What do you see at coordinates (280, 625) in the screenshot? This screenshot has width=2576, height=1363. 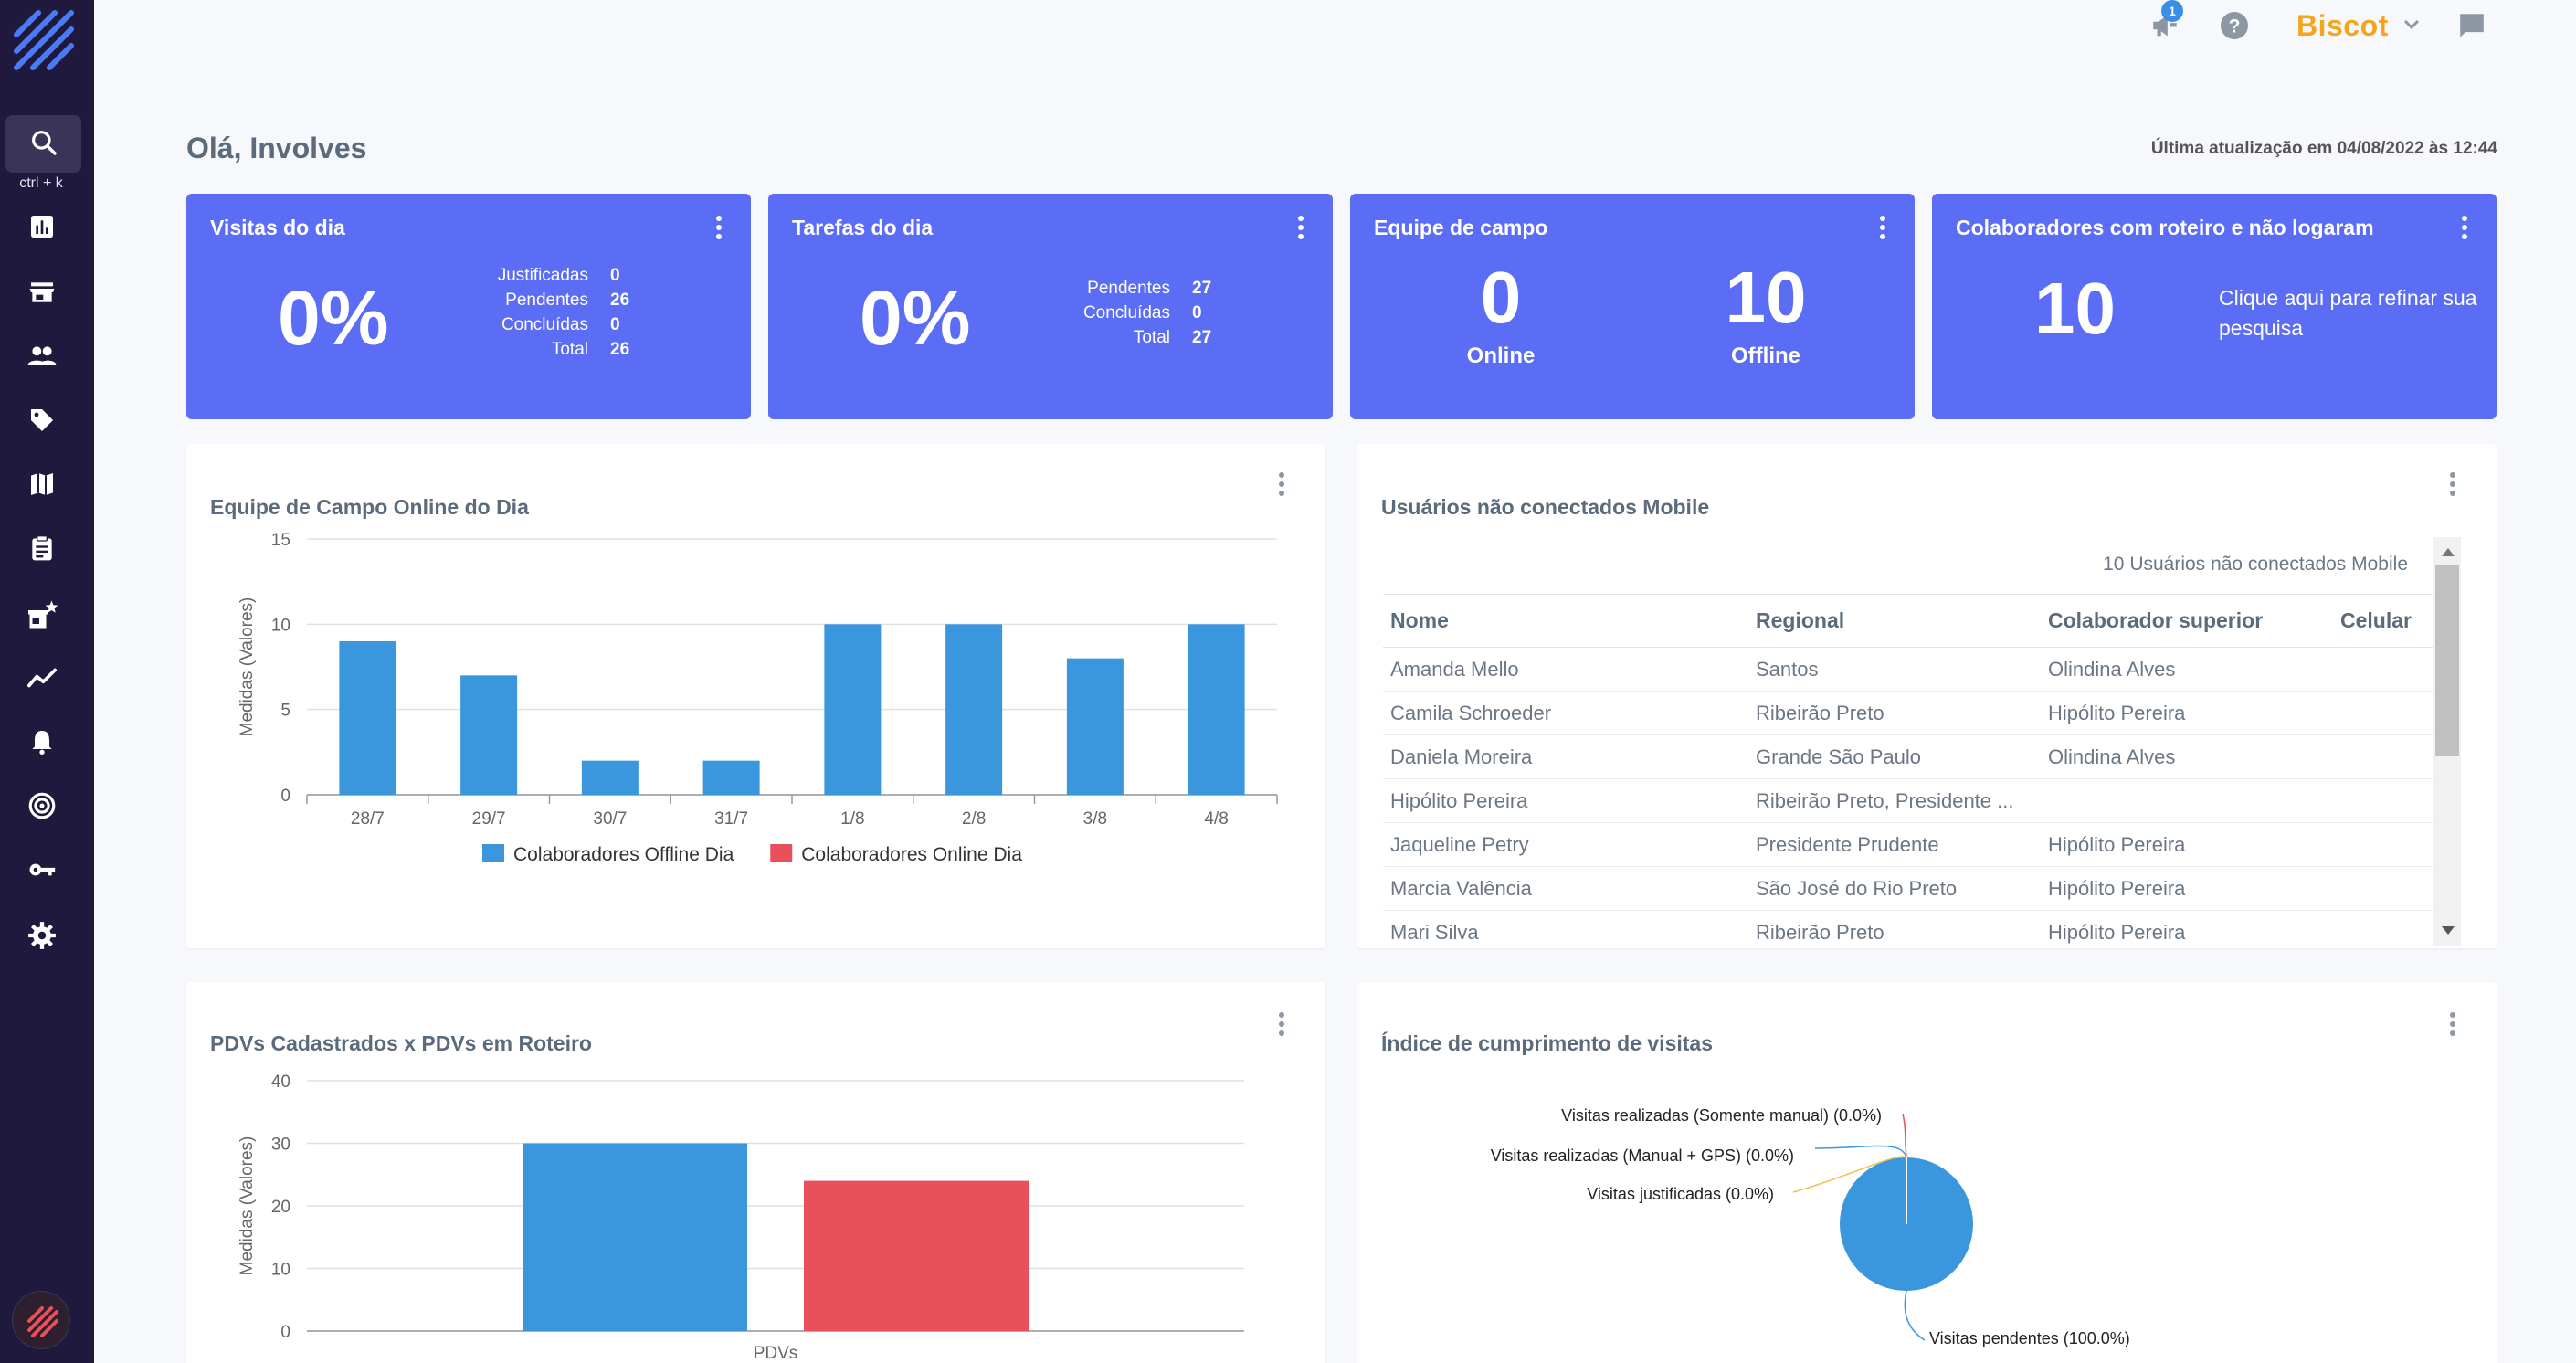 I see `y-tick-label: 10` at bounding box center [280, 625].